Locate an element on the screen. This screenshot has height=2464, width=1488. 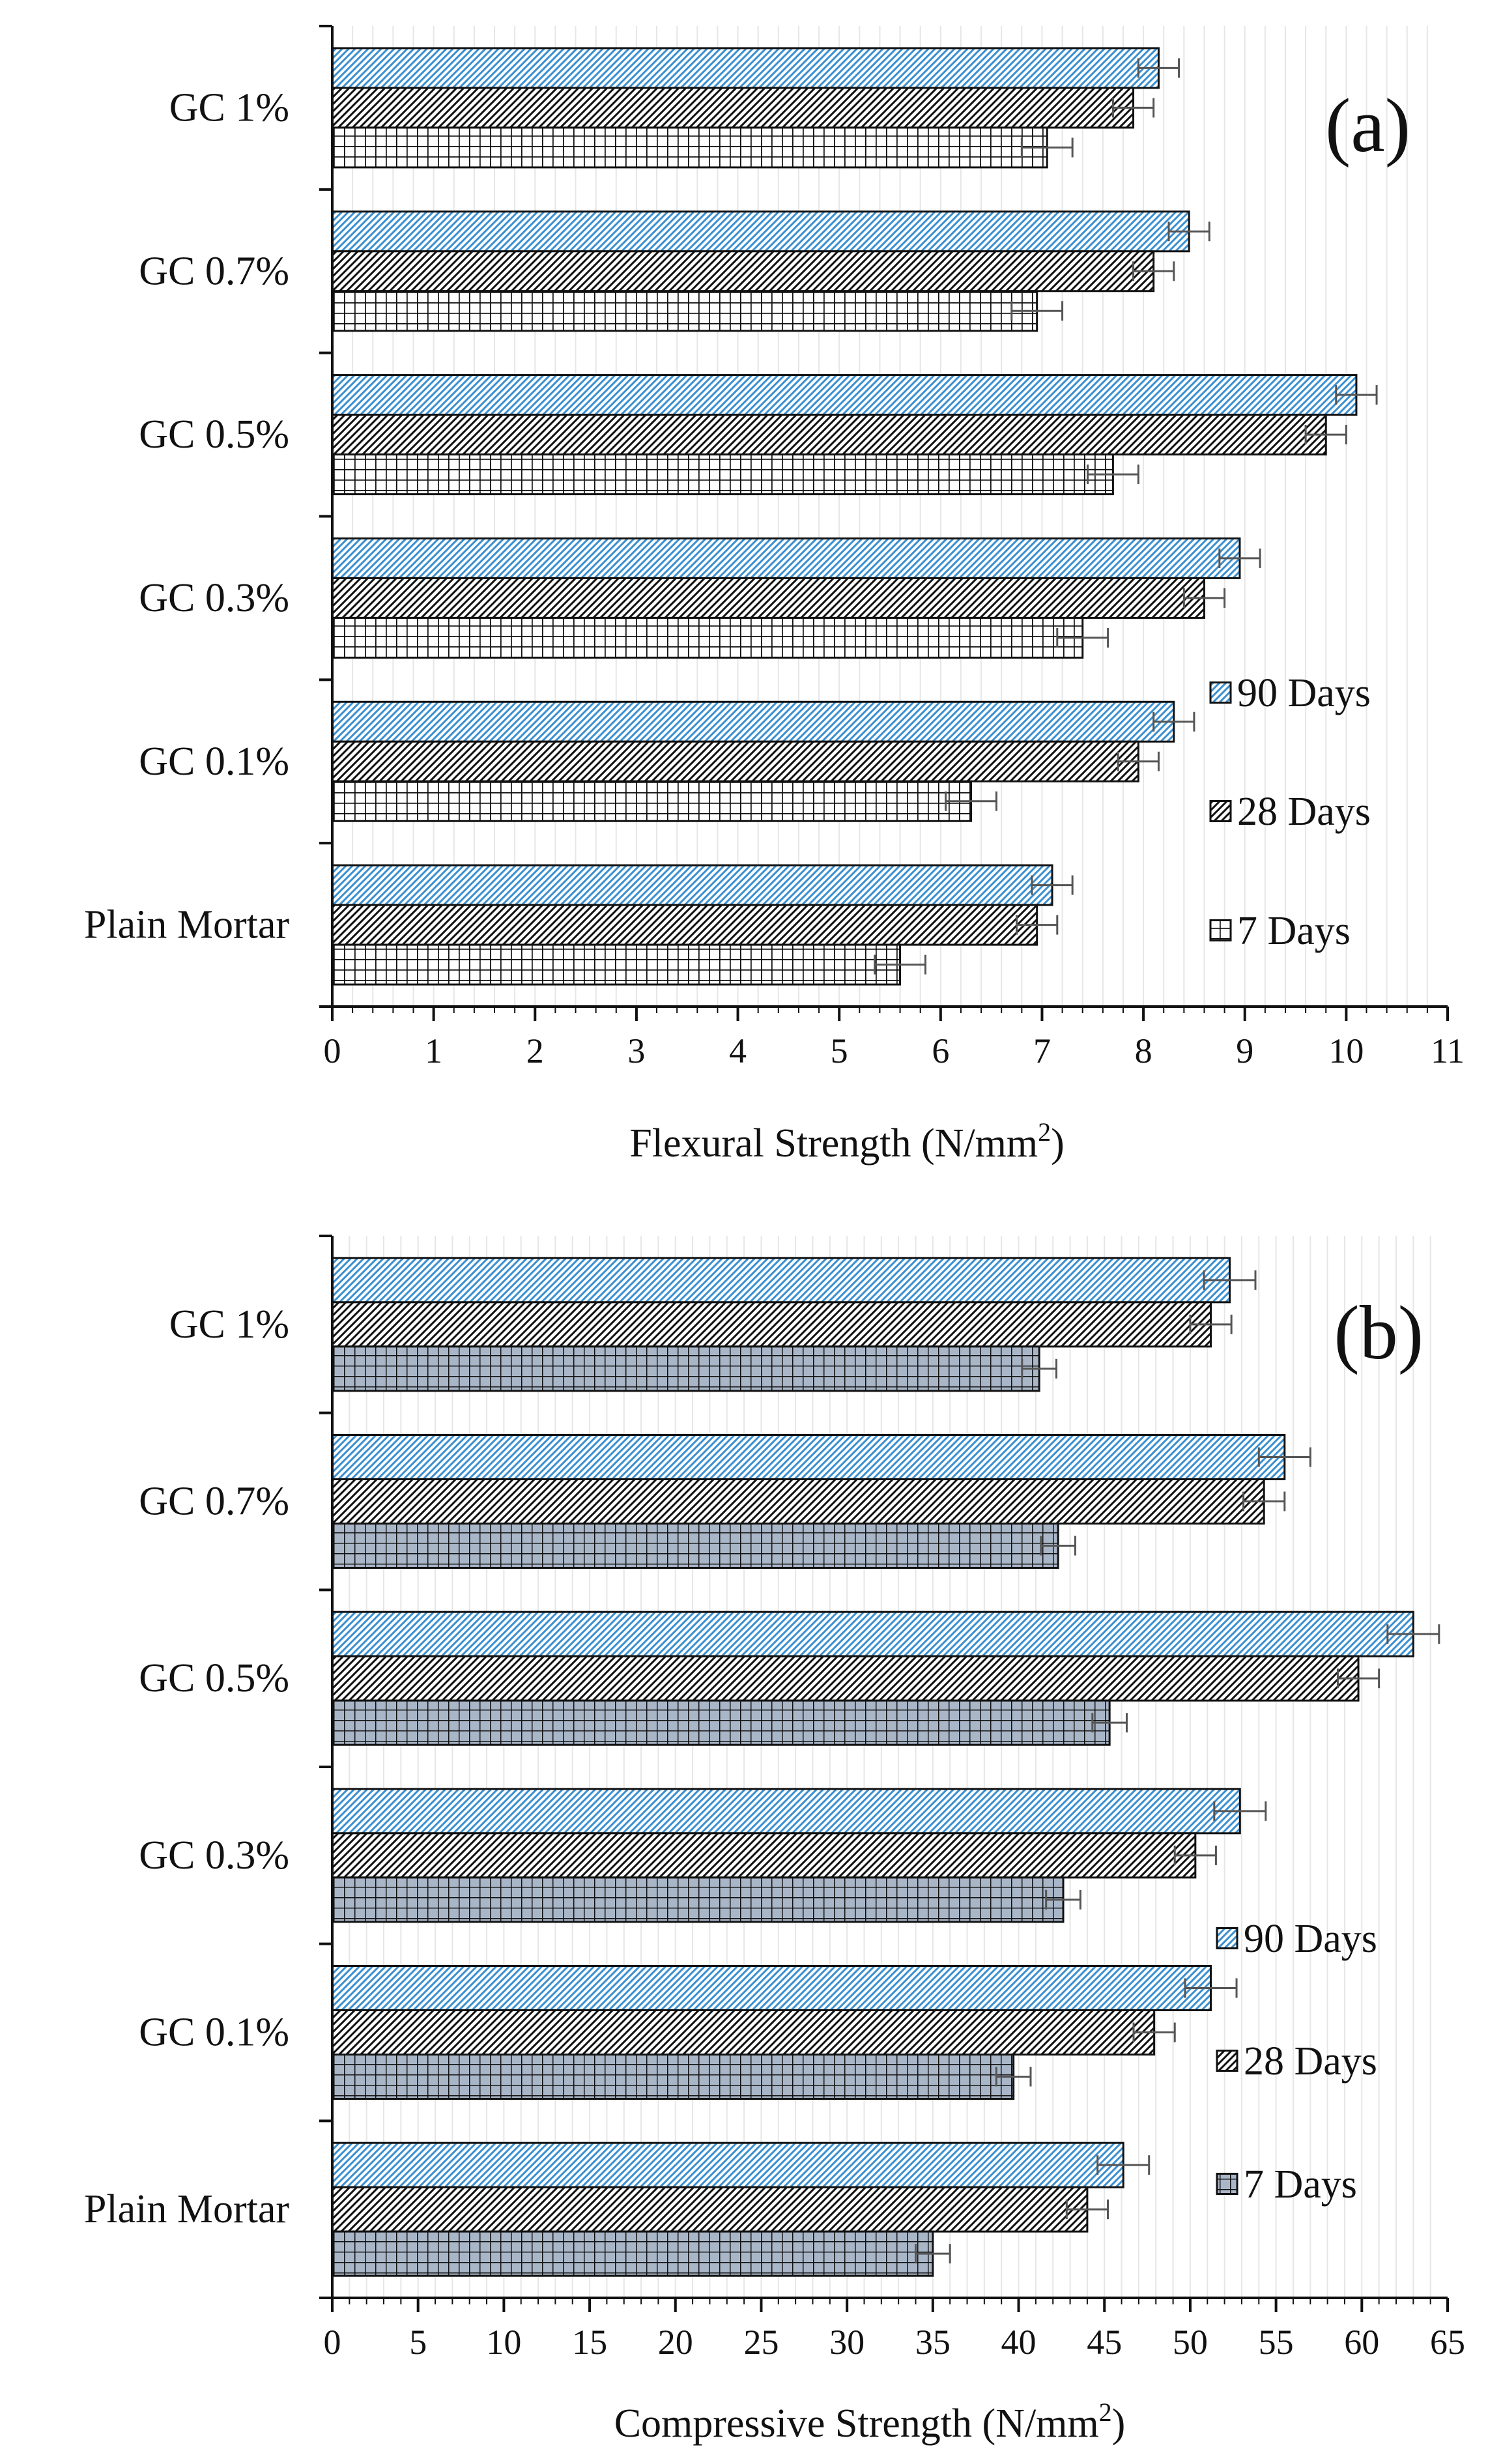
x-tick-label: 45 is located at coordinates (1104, 2342).